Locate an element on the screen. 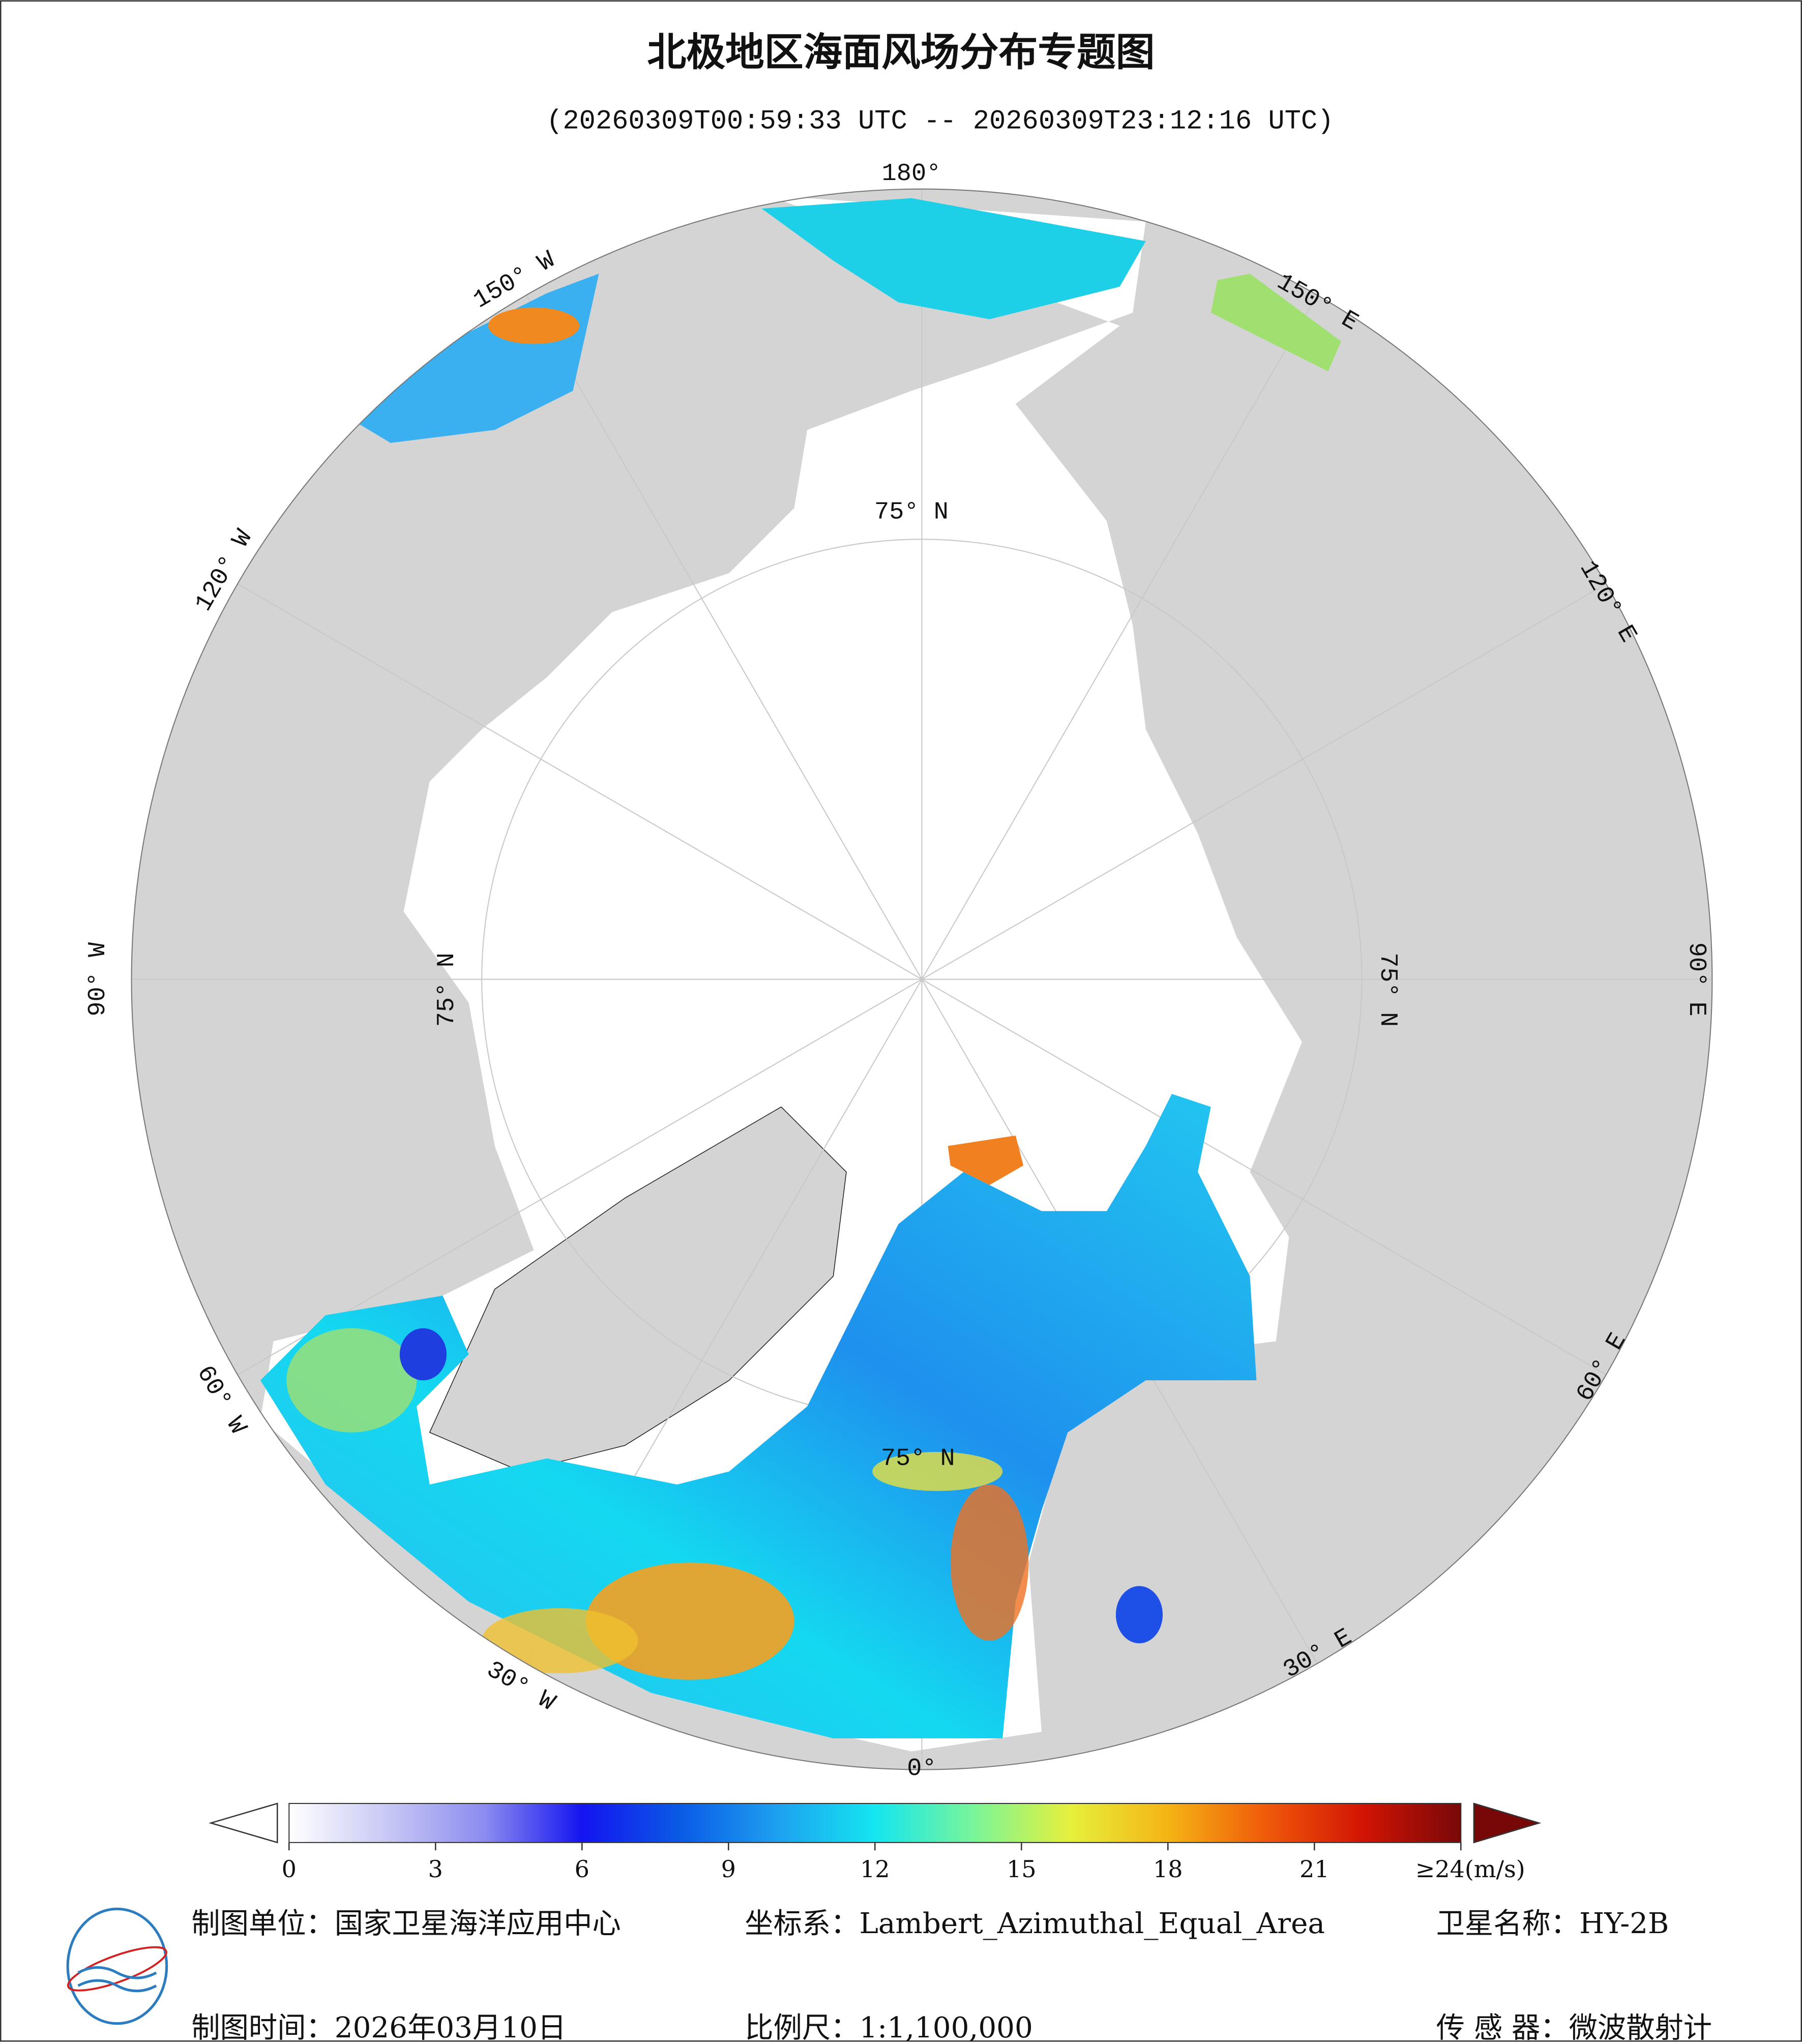 The image size is (1802, 2044). colorbar-tick-label: 15 is located at coordinates (1022, 1869).